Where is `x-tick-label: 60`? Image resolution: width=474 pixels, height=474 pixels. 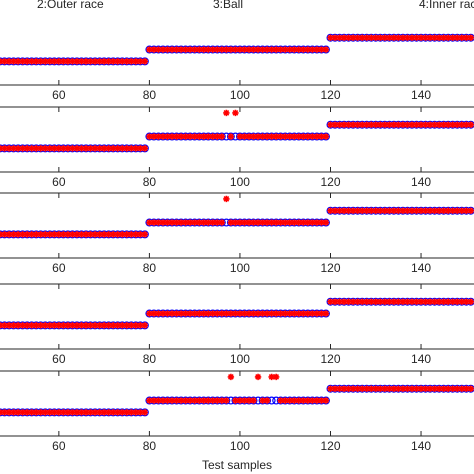 x-tick-label: 60 is located at coordinates (59, 359).